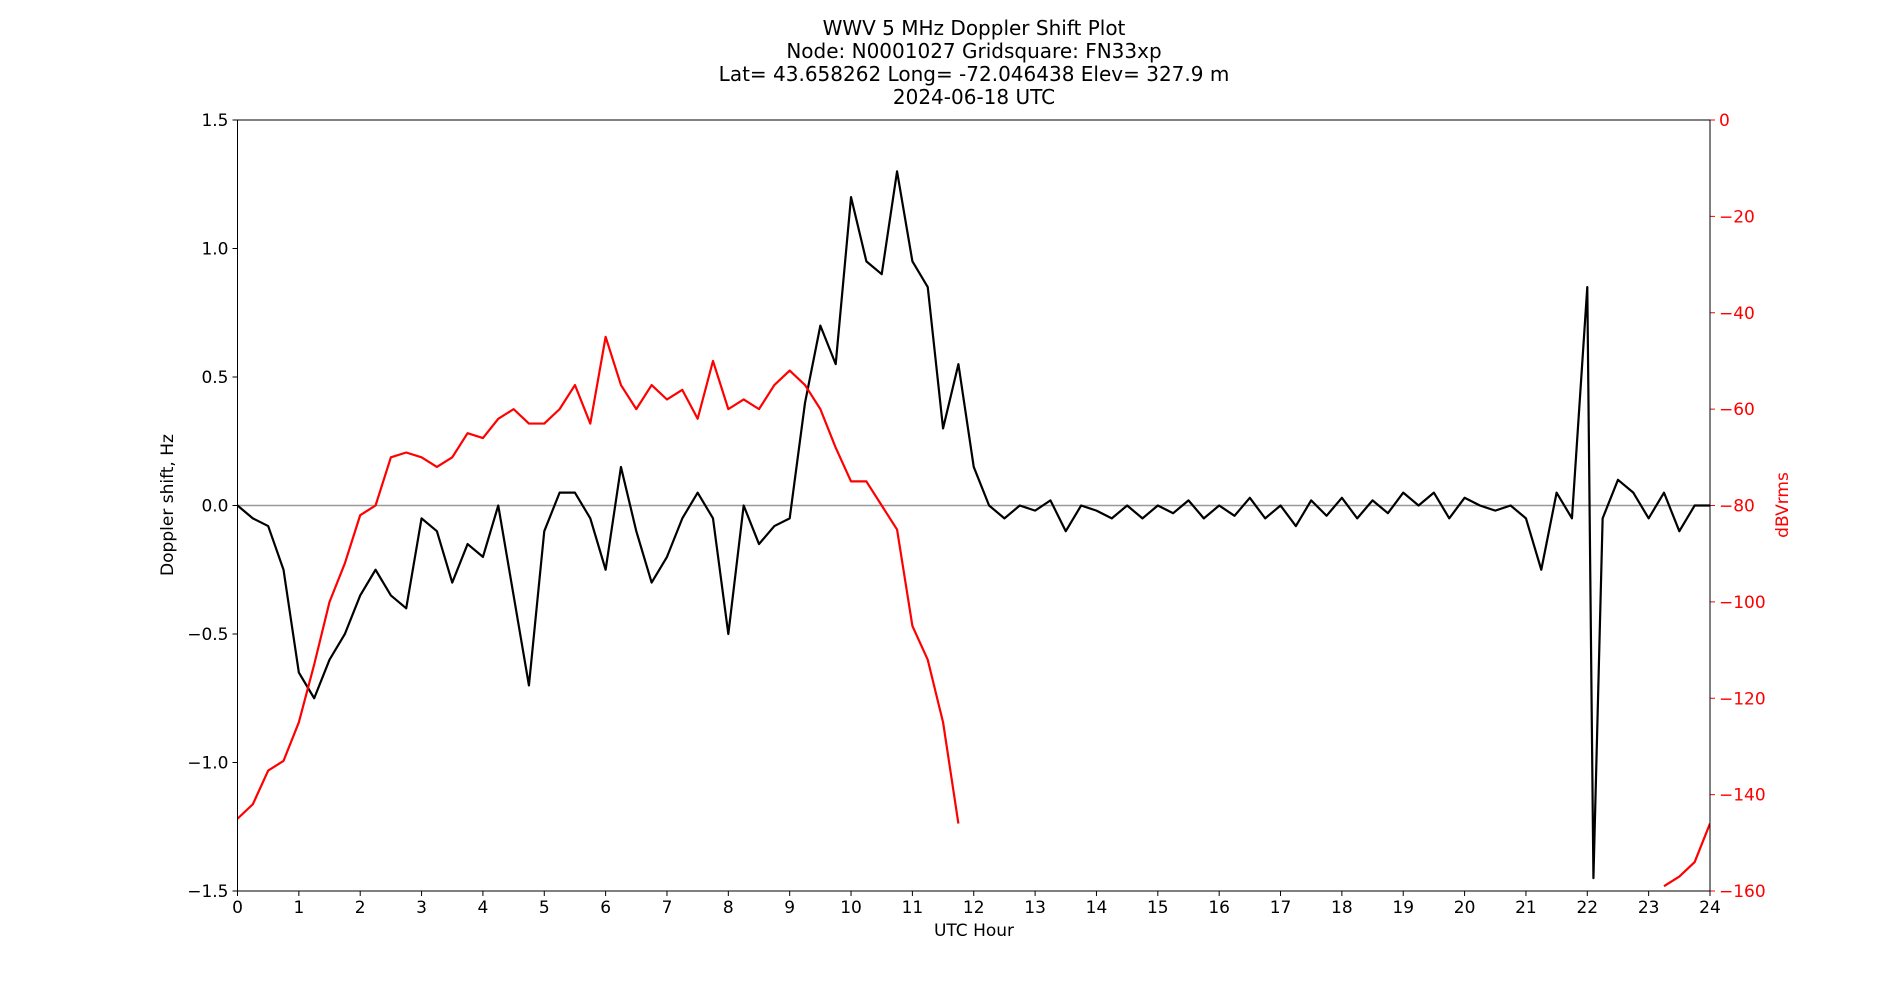 The height and width of the screenshot is (1000, 1900). What do you see at coordinates (1158, 908) in the screenshot?
I see `x-tick-label: 15` at bounding box center [1158, 908].